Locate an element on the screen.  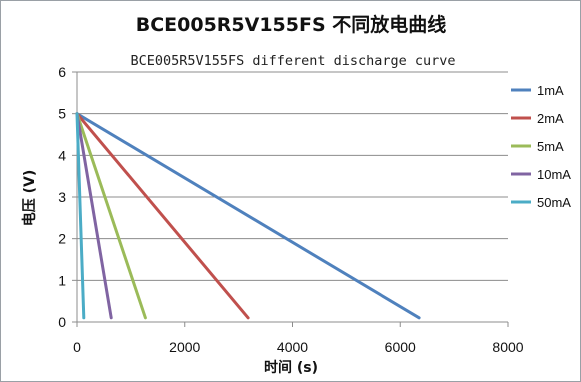
y-tick-labels: 0 1 2 3 4 5 6 is located at coordinates (62, 197).